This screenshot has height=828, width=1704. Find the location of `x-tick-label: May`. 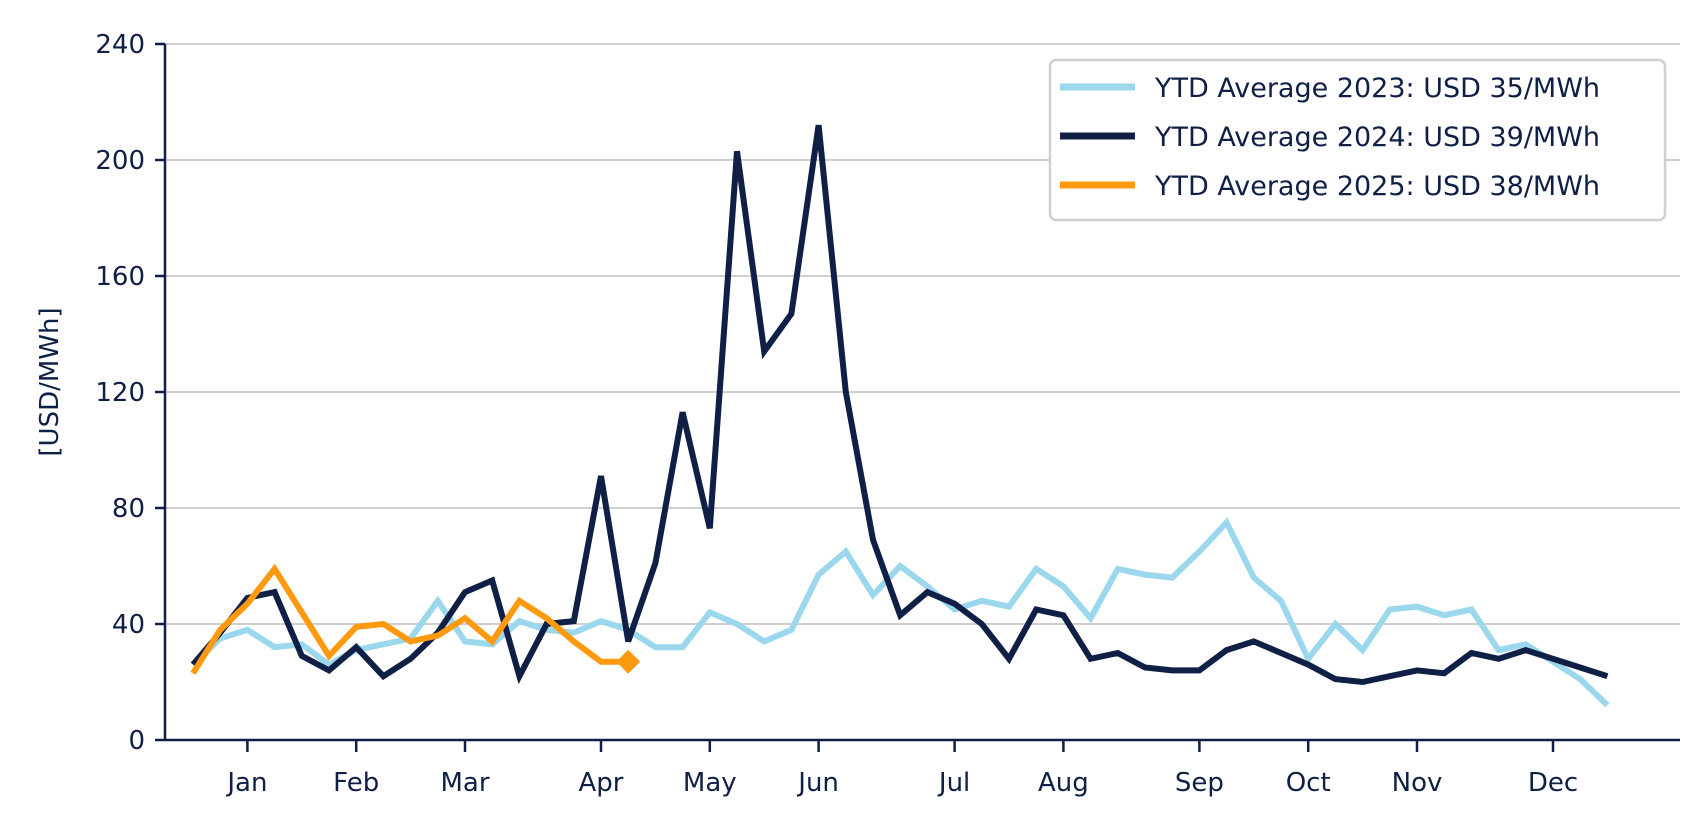

x-tick-label: May is located at coordinates (710, 783).